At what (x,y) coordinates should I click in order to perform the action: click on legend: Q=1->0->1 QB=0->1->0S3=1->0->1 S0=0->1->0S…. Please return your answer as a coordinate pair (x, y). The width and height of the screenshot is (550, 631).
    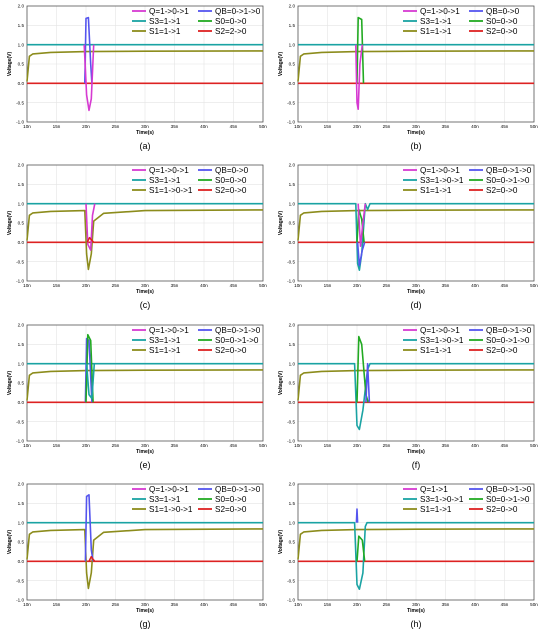
    Looking at the image, I should click on (467, 180).